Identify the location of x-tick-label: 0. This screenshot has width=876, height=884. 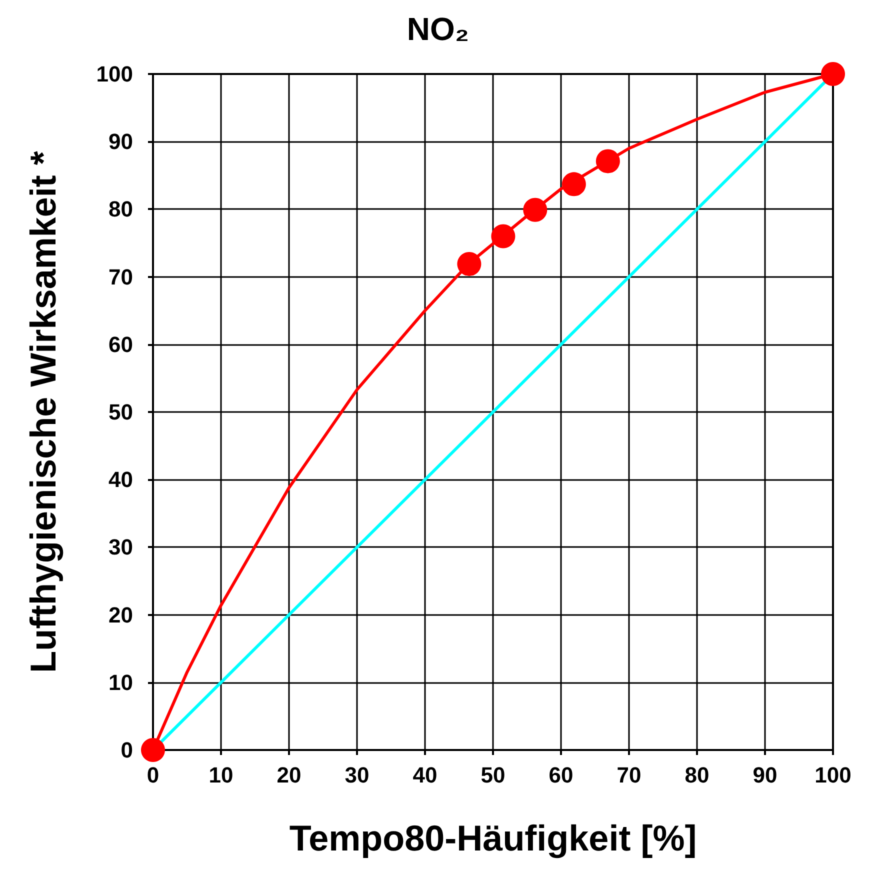
(153, 775).